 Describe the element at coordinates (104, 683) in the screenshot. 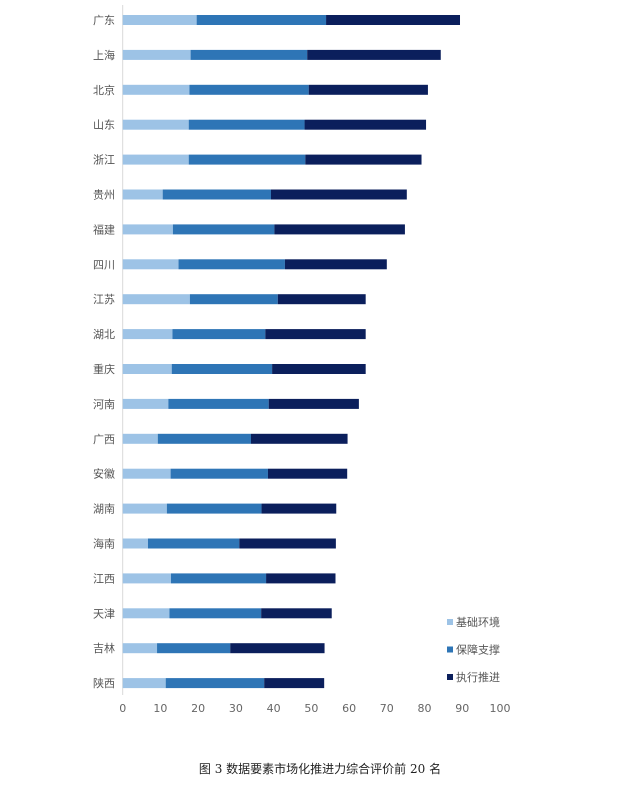

I see `category-label: 陕西` at that location.